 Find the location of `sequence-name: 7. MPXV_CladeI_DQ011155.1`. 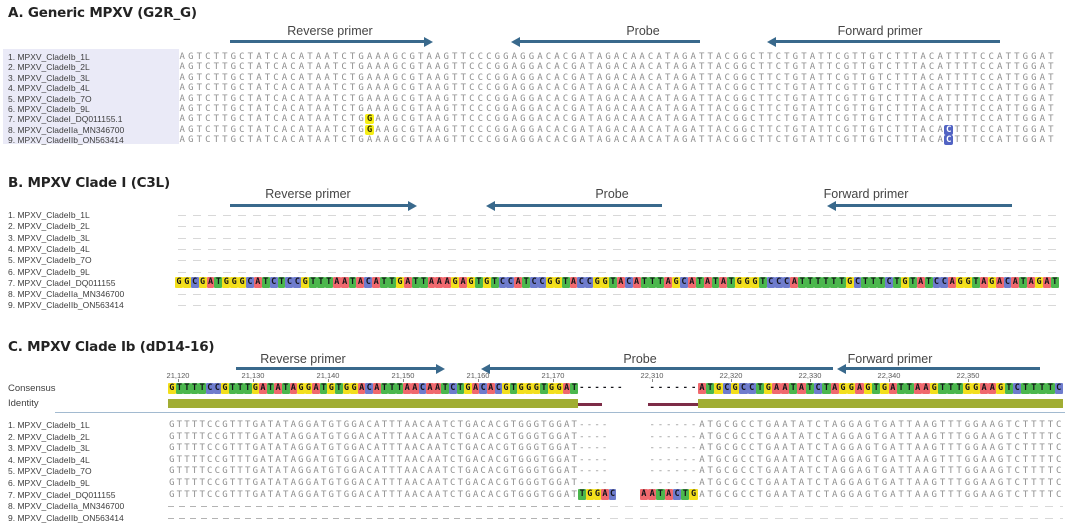

sequence-name: 7. MPXV_CladeI_DQ011155.1 is located at coordinates (65, 119).